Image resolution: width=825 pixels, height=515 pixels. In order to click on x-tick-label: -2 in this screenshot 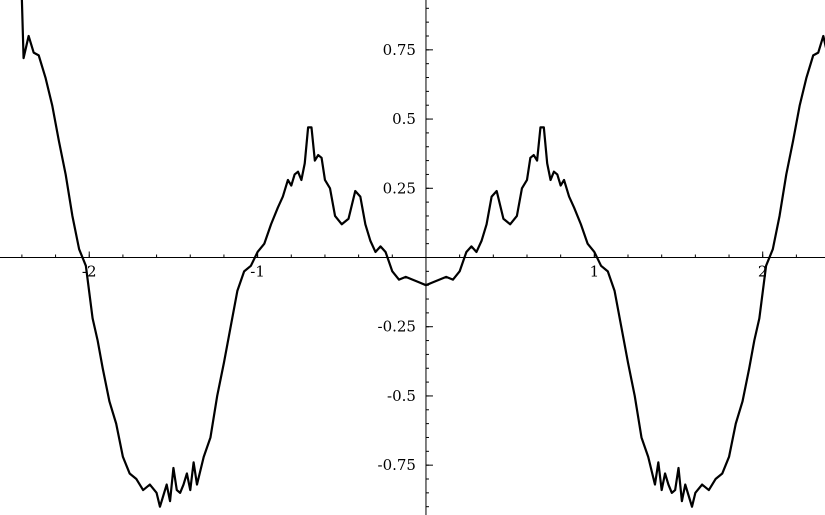, I will do `click(89, 272)`.